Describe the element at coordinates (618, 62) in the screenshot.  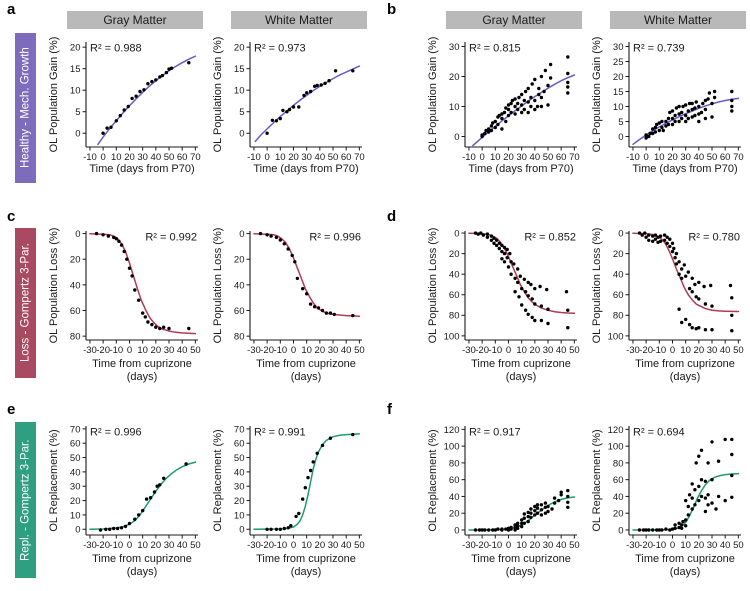
I see `svg-text: 25` at that location.